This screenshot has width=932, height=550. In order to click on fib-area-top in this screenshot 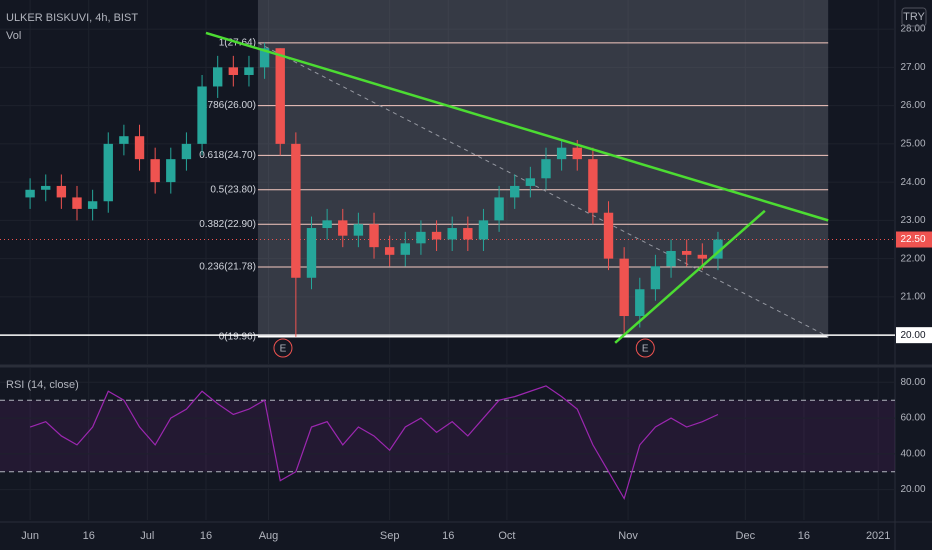, I will do `click(543, 21)`.